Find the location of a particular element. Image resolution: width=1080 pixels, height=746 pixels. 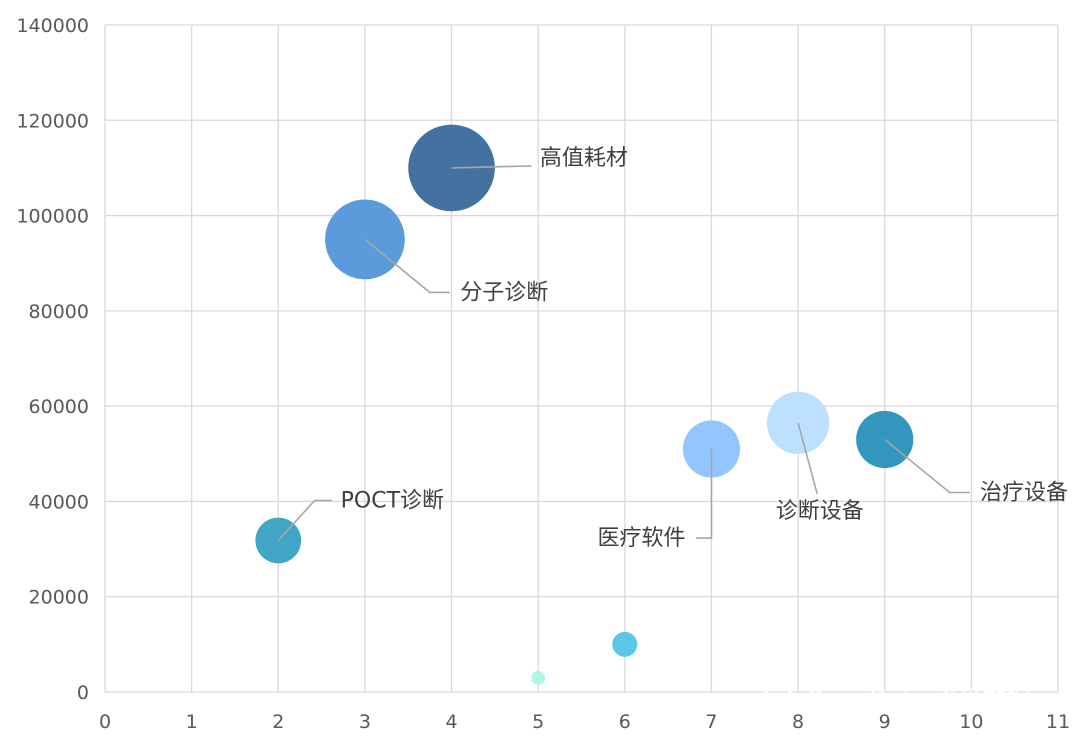

x-tick-label: 1 is located at coordinates (192, 722).